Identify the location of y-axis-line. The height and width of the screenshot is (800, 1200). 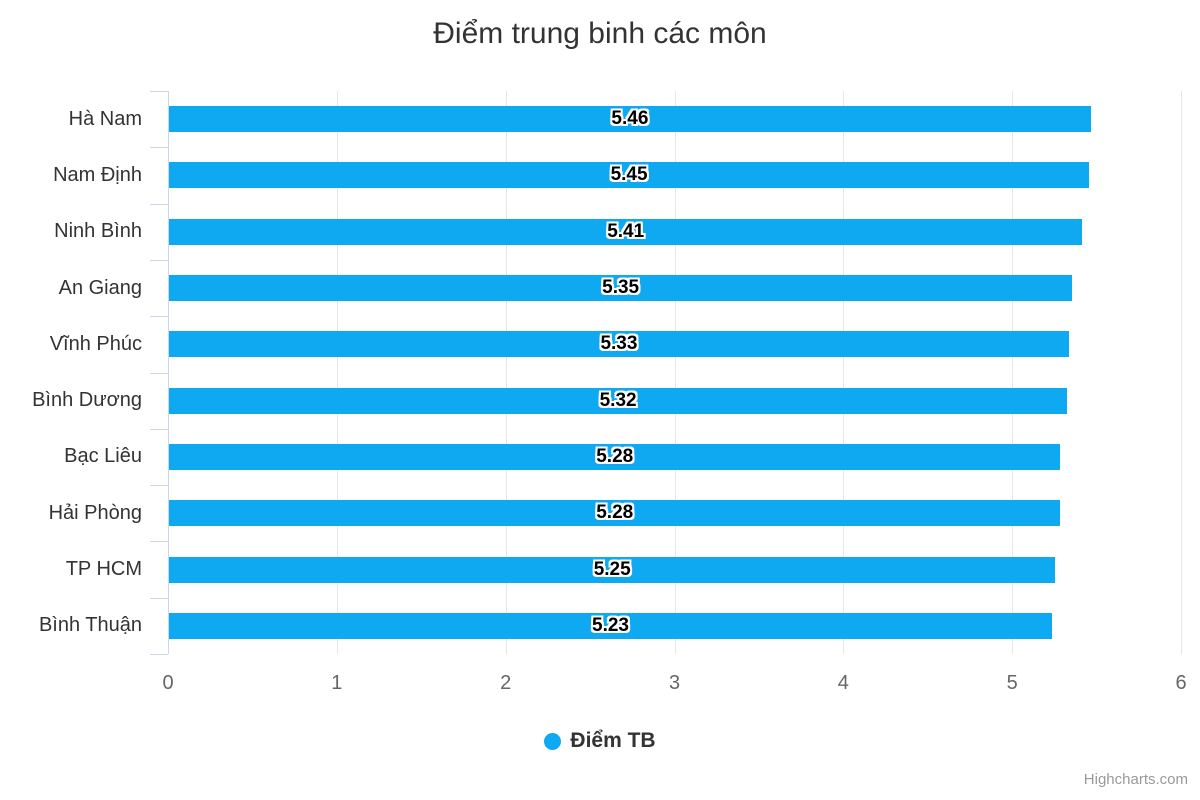
(168, 372).